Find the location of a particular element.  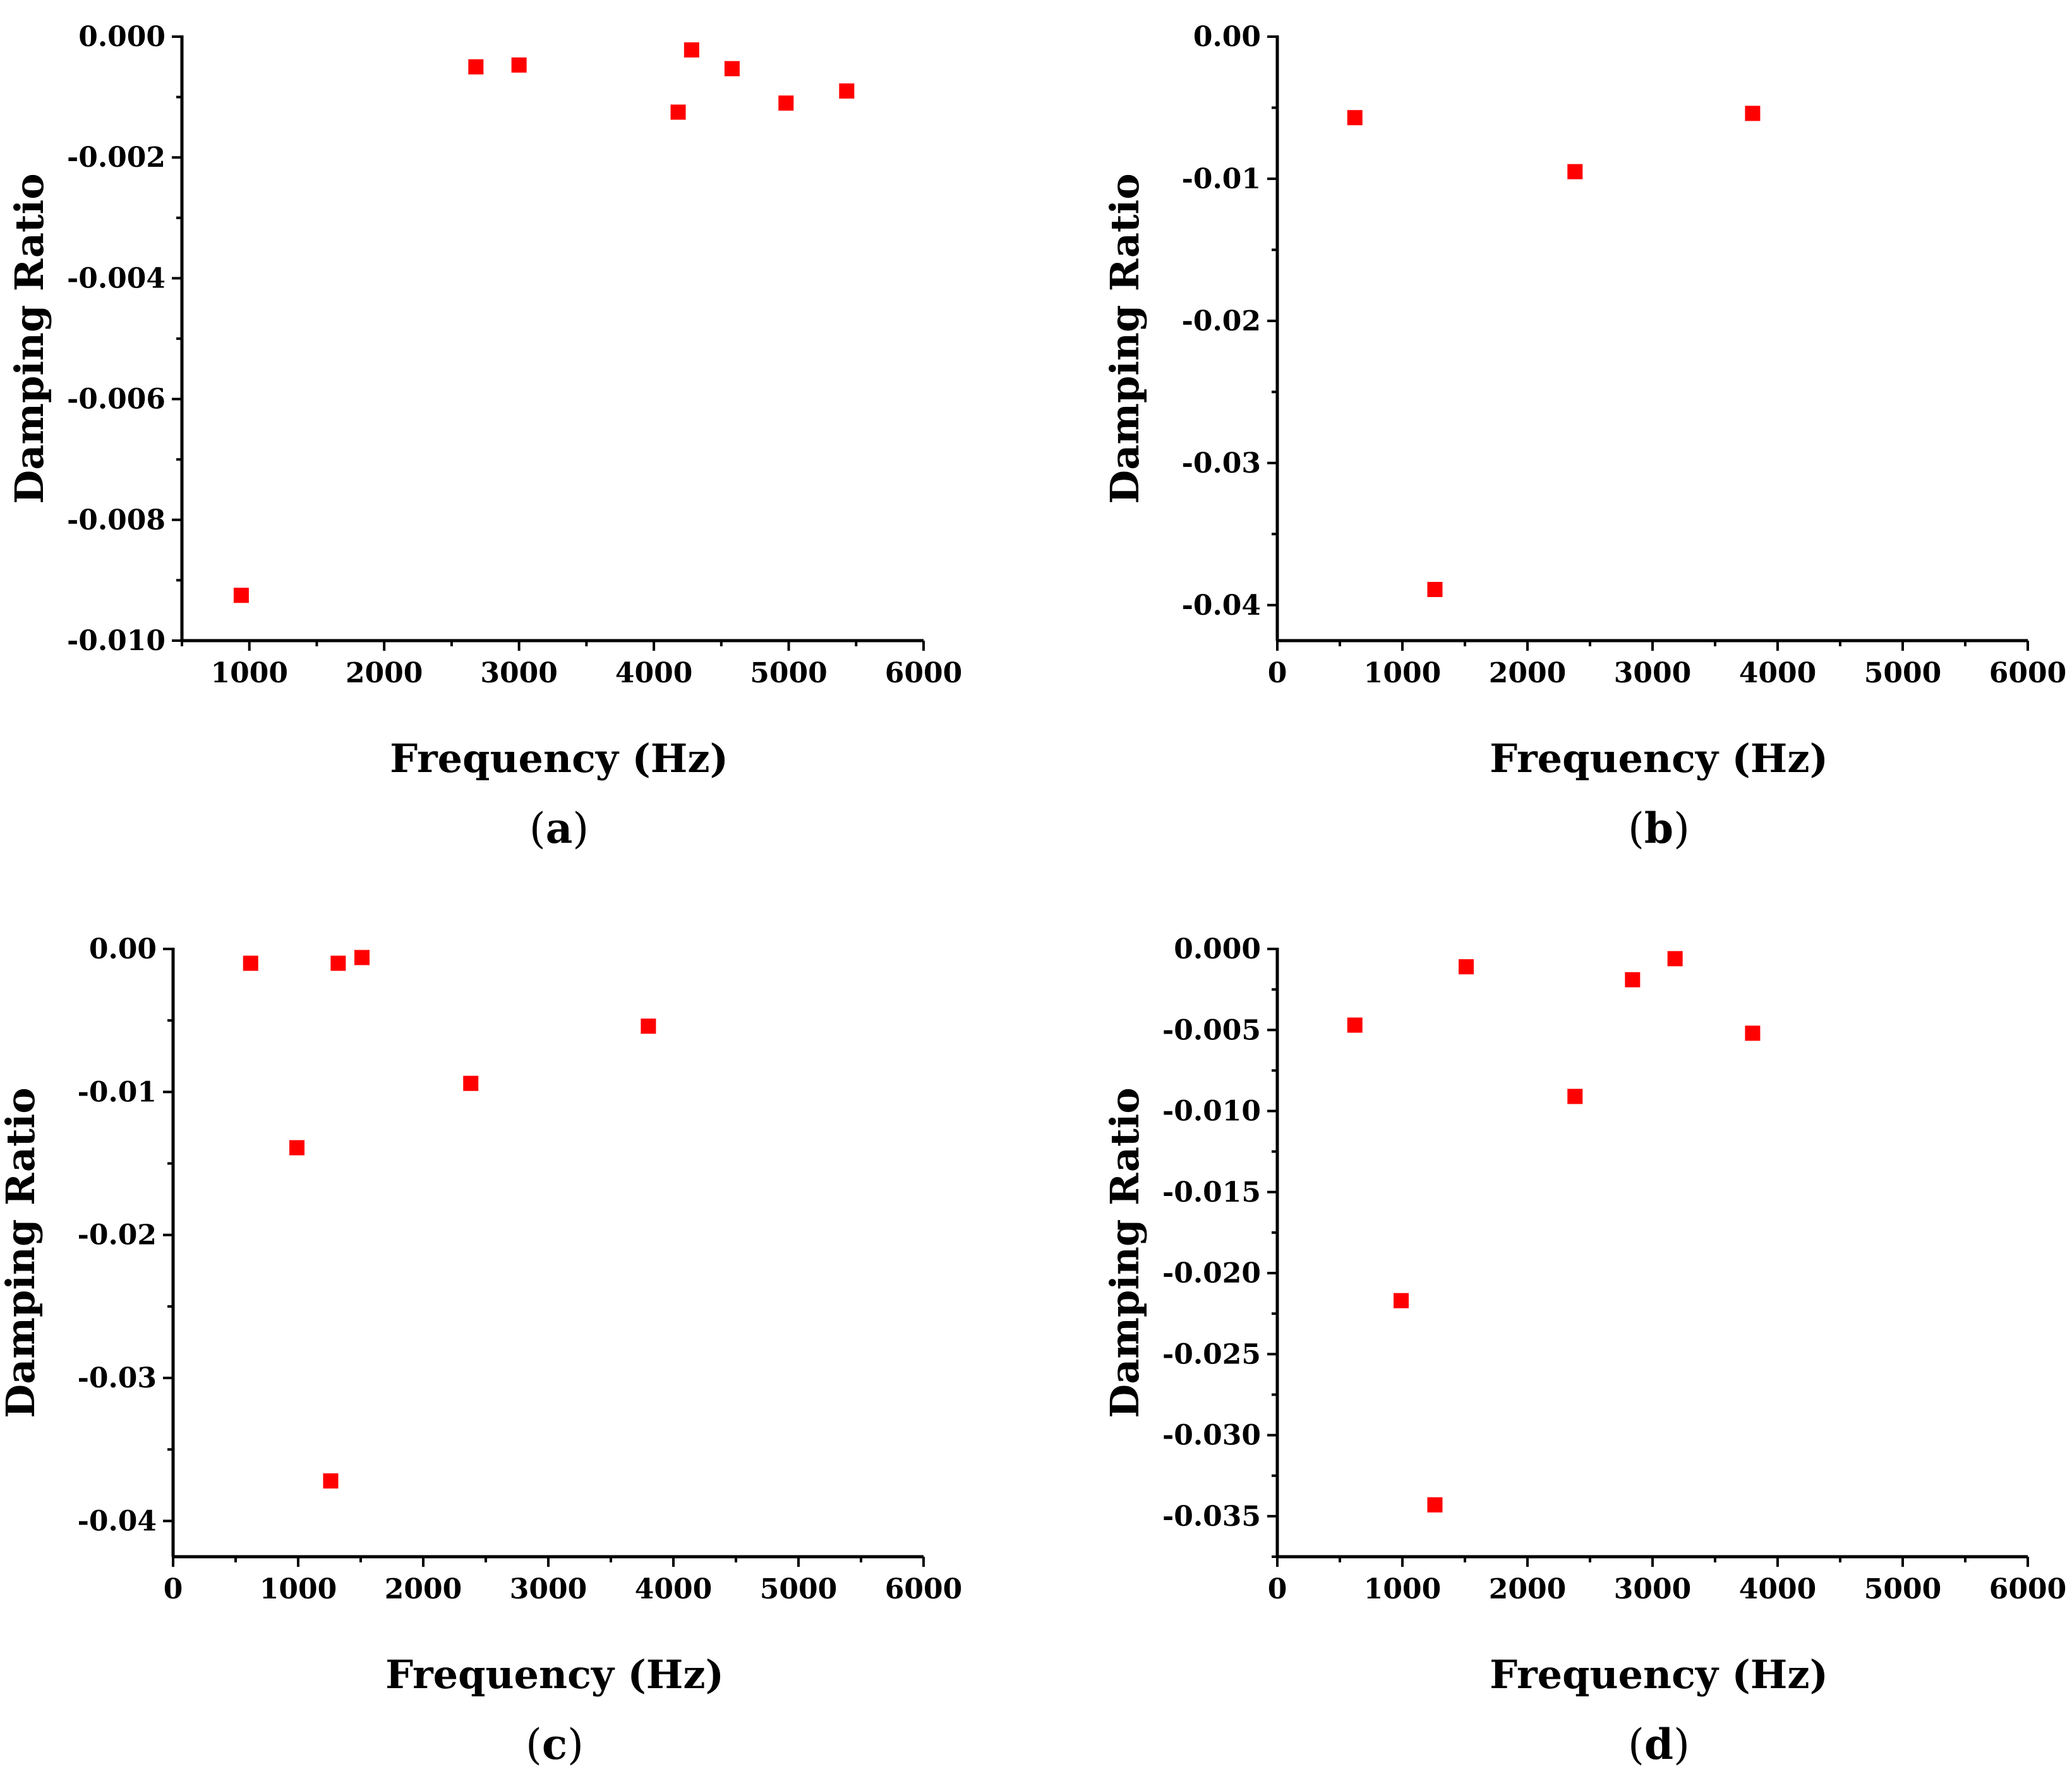

y-tick-label: -0.008 is located at coordinates (116, 520).